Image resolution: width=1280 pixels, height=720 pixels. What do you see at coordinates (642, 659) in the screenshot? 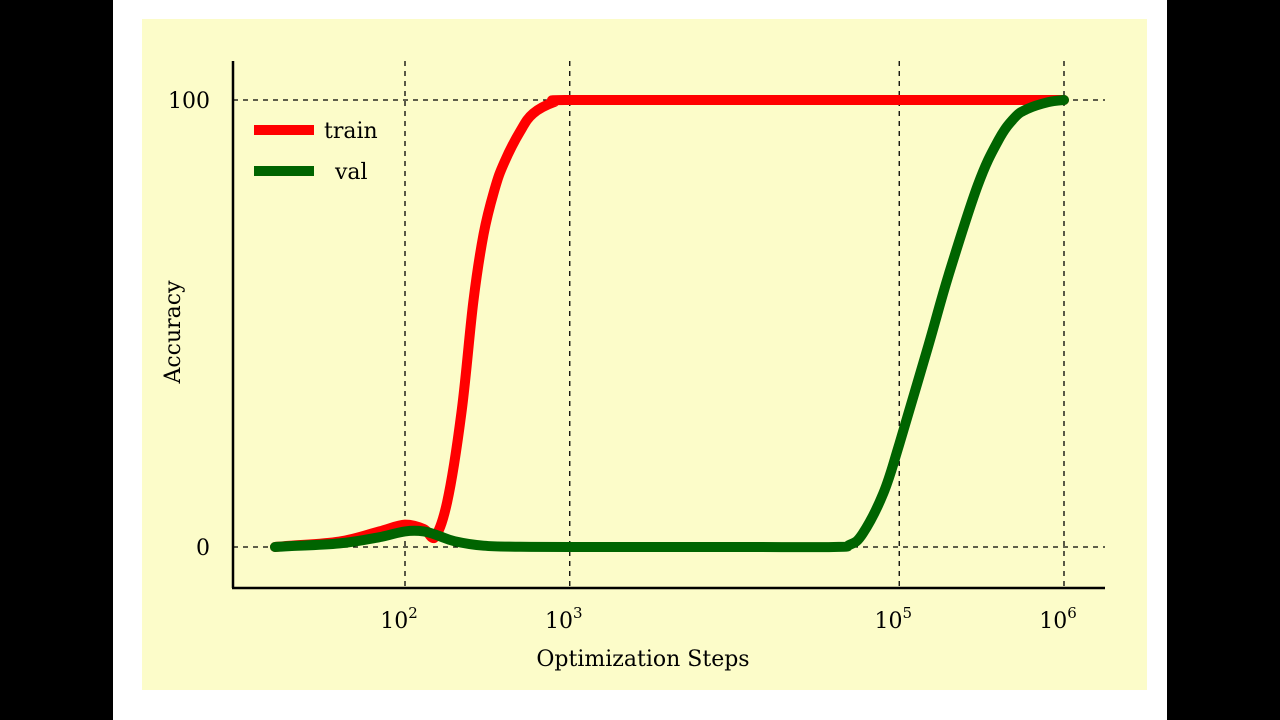
I see `x-axis-label: Optimization Steps` at bounding box center [642, 659].